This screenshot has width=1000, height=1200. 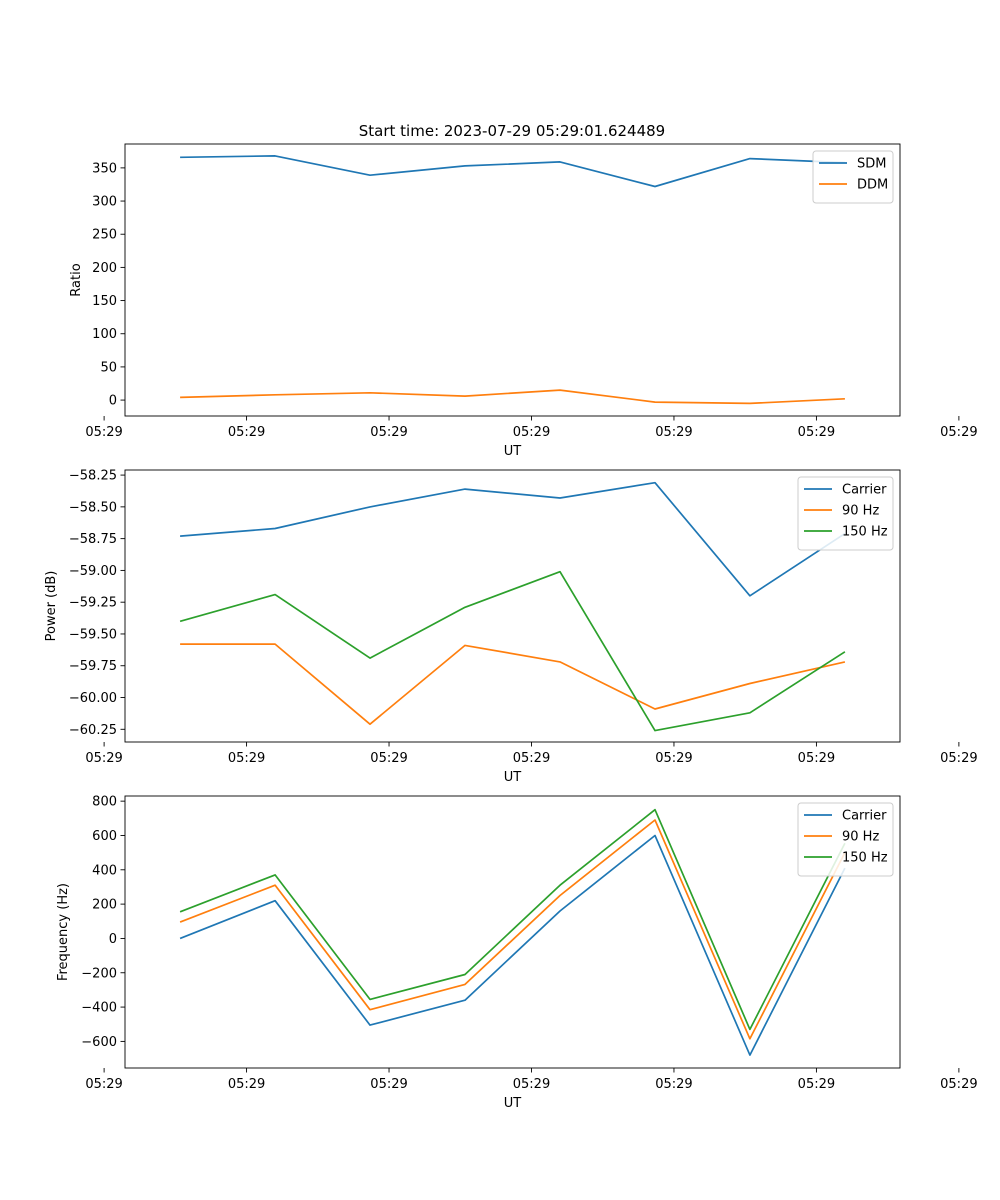 I want to click on y-tick-label: −58.75, so click(x=93, y=539).